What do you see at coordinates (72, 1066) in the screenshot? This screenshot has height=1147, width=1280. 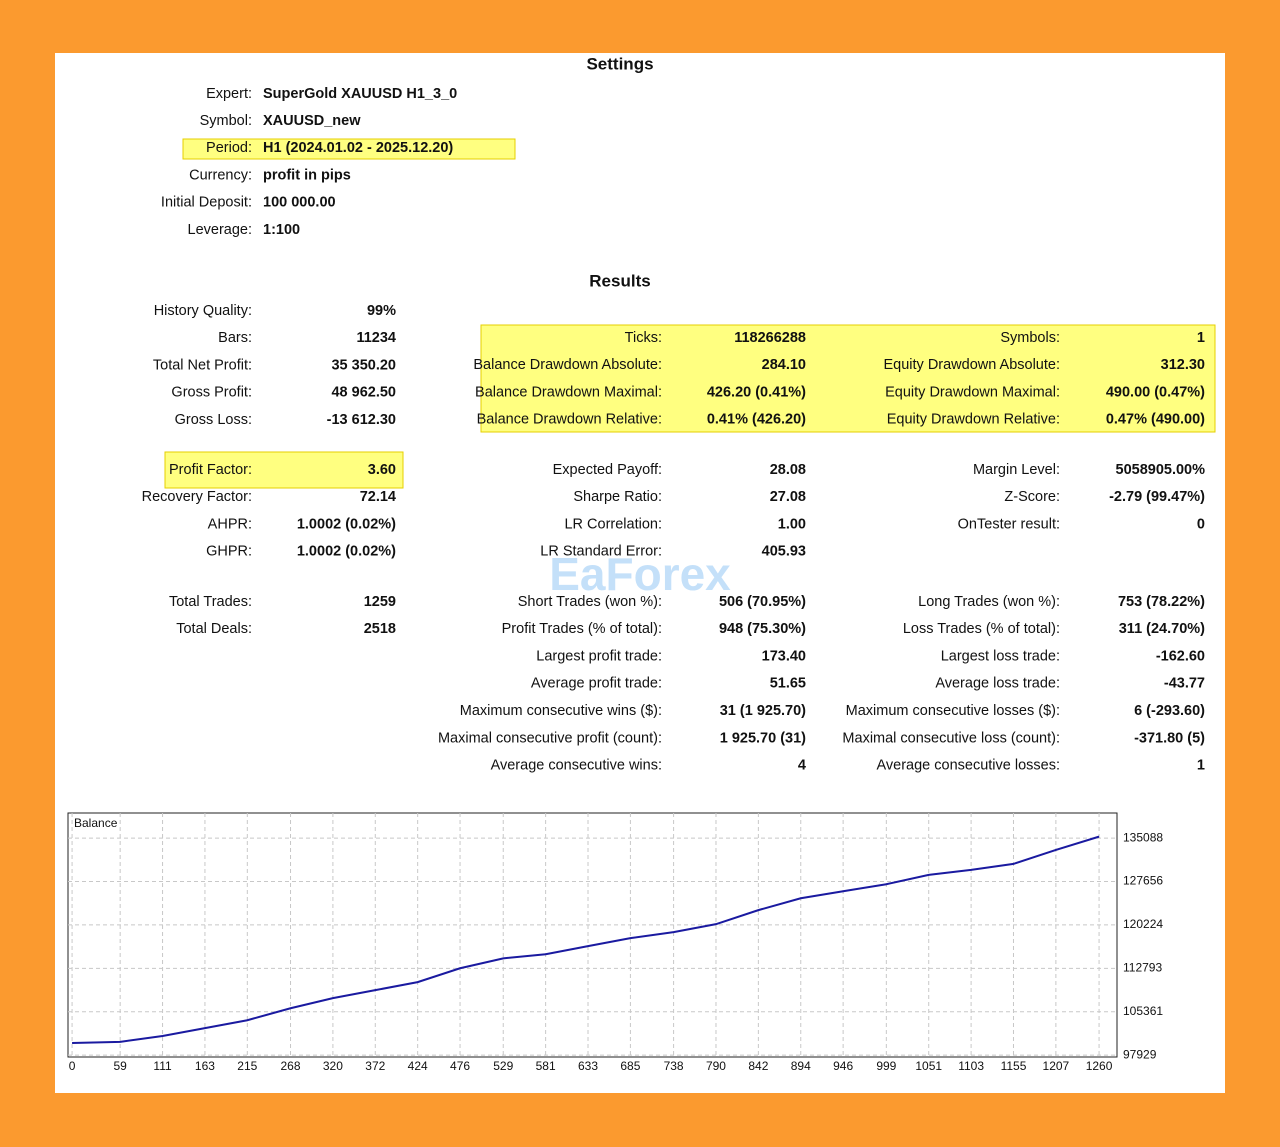 I see `x-tick-label: 0` at bounding box center [72, 1066].